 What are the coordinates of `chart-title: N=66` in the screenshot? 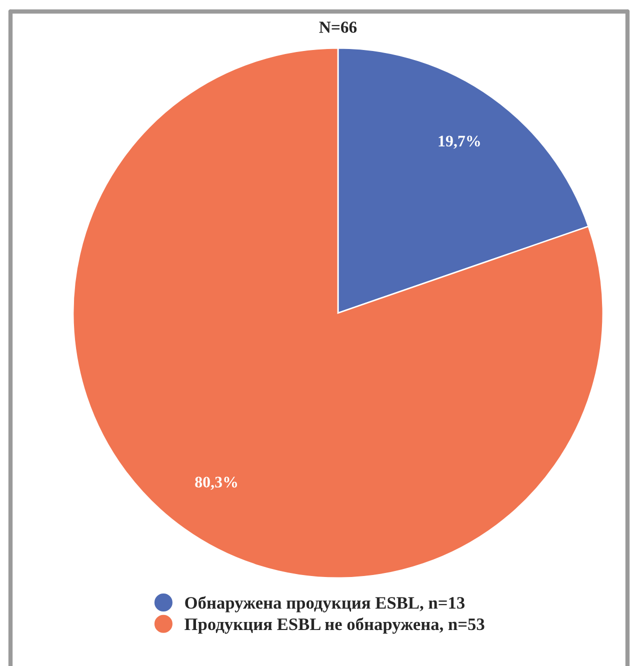 It's located at (338, 27).